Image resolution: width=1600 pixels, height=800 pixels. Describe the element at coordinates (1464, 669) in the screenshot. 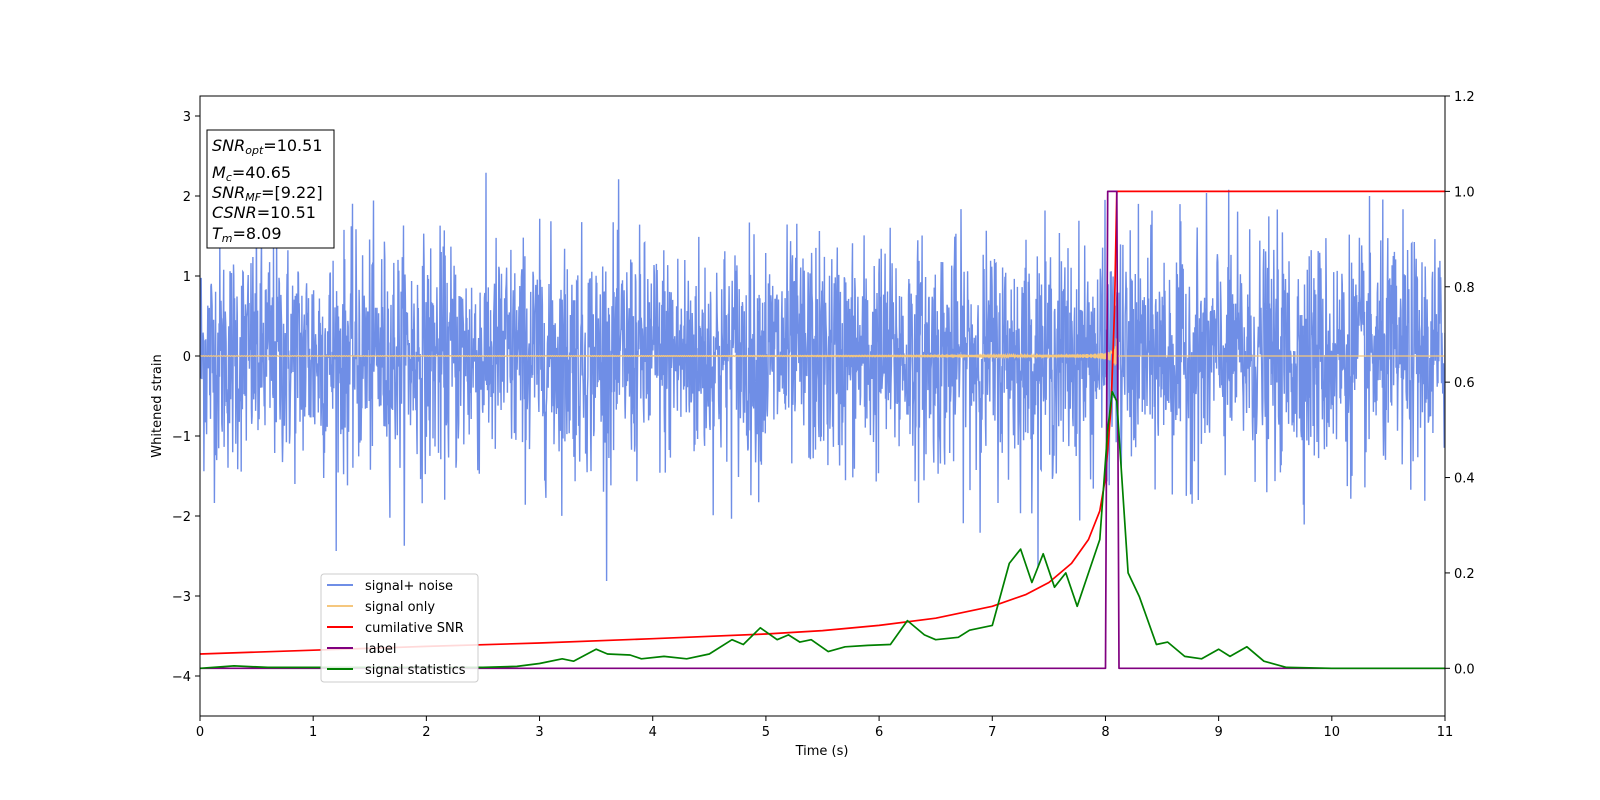

I see `right-y-tick-label: 0.0` at that location.